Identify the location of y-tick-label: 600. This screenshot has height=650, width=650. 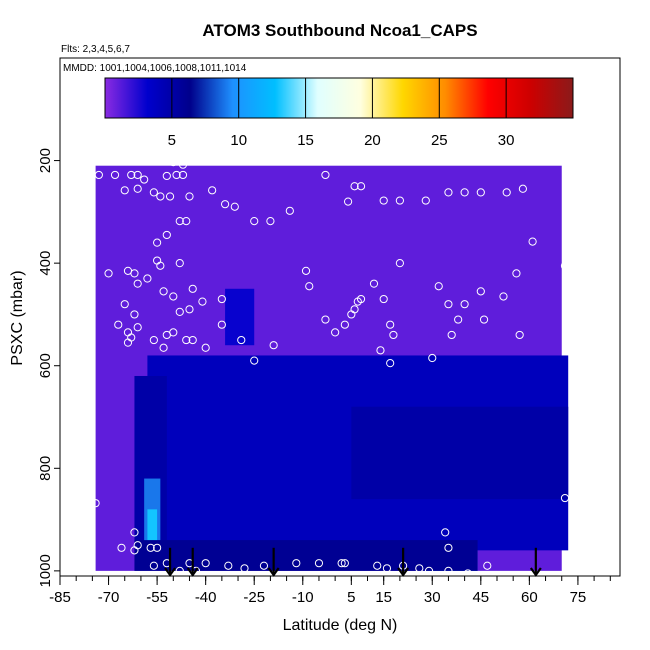
(45, 365).